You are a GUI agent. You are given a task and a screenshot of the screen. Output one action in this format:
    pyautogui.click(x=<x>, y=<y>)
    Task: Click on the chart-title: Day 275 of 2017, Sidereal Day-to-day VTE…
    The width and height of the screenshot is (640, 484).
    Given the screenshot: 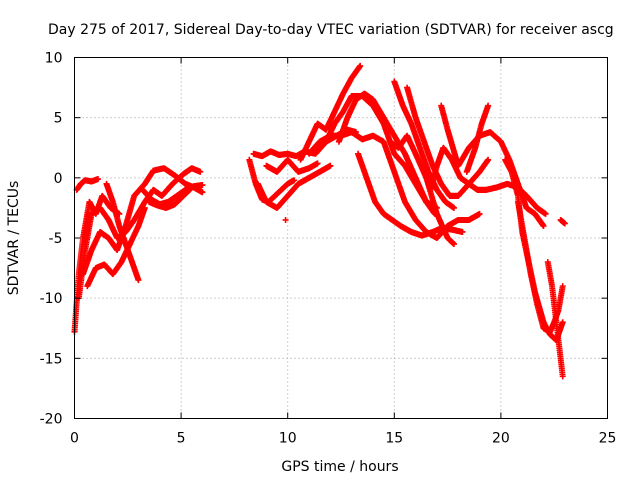 What is the action you would take?
    pyautogui.click(x=331, y=30)
    